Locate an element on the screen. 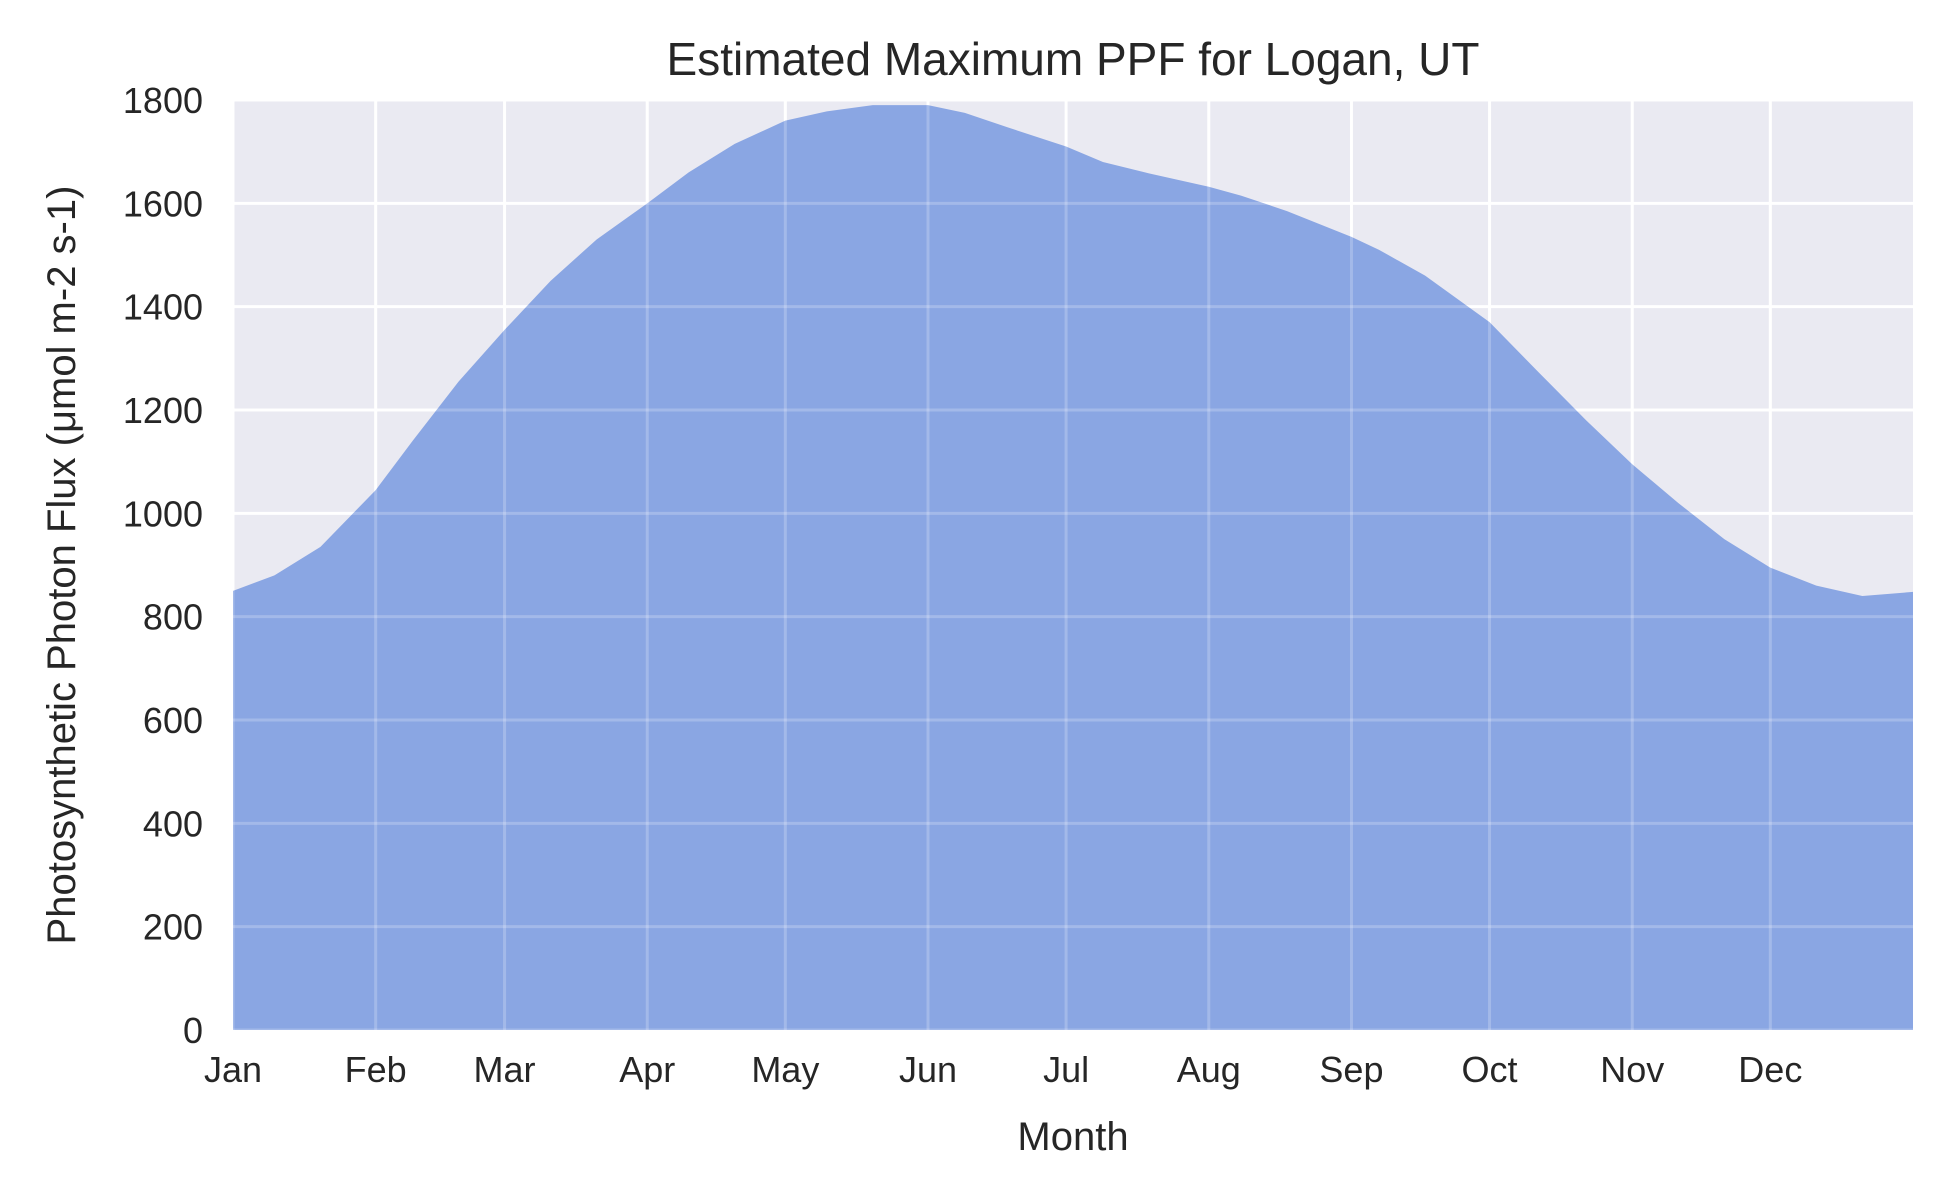  chart-title: Estimated Maximum PPF for Logan, UT is located at coordinates (1073, 59).